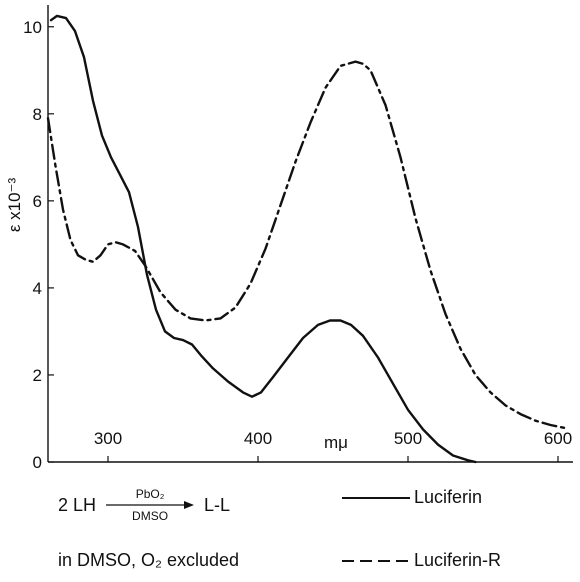  What do you see at coordinates (150, 494) in the screenshot?
I see `reagent-label: PbO₂` at bounding box center [150, 494].